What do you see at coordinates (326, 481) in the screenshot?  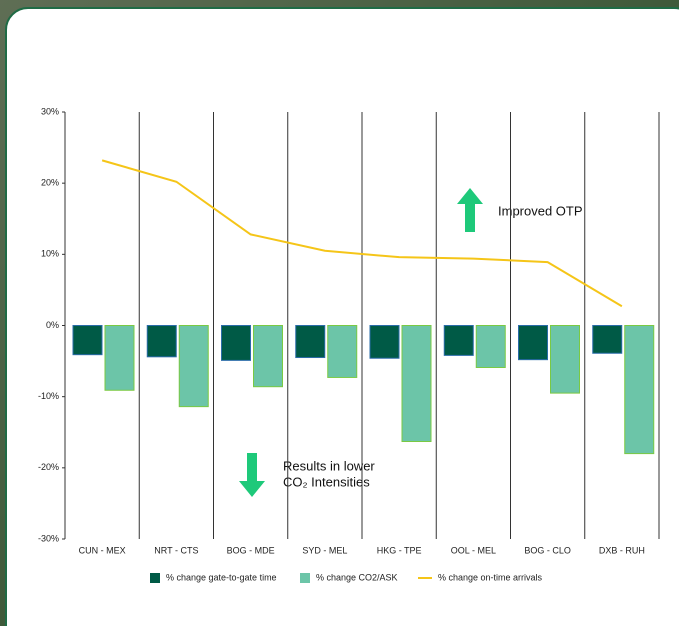 I see `annotation: CO₂ Intensities` at bounding box center [326, 481].